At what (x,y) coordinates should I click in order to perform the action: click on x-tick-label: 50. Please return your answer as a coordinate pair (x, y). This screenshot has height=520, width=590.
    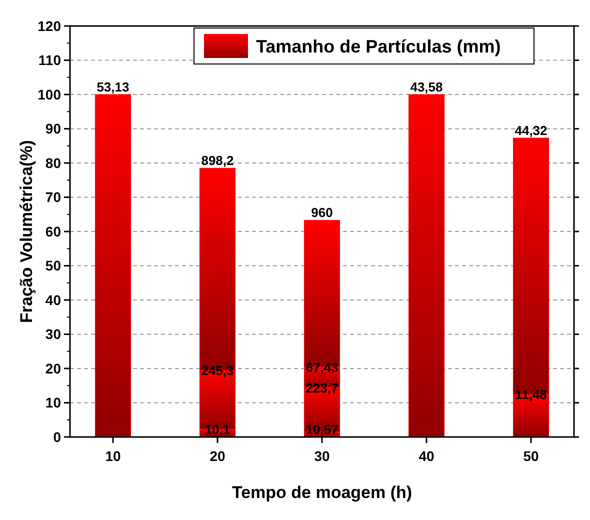
    Looking at the image, I should click on (531, 456).